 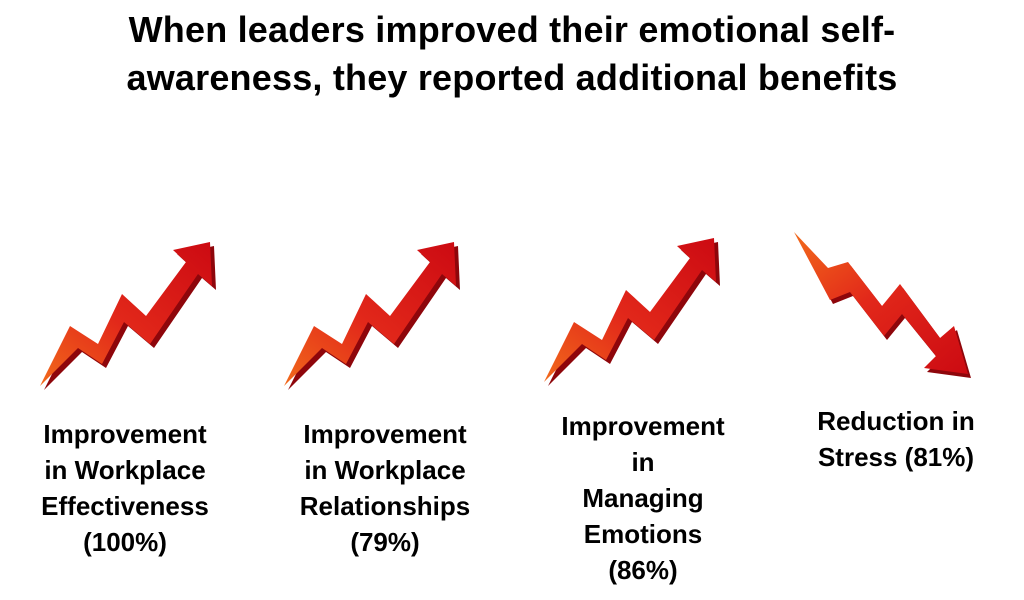 What do you see at coordinates (896, 439) in the screenshot?
I see `benefit-label-stress-reduction: Reduction in Stress (81%)` at bounding box center [896, 439].